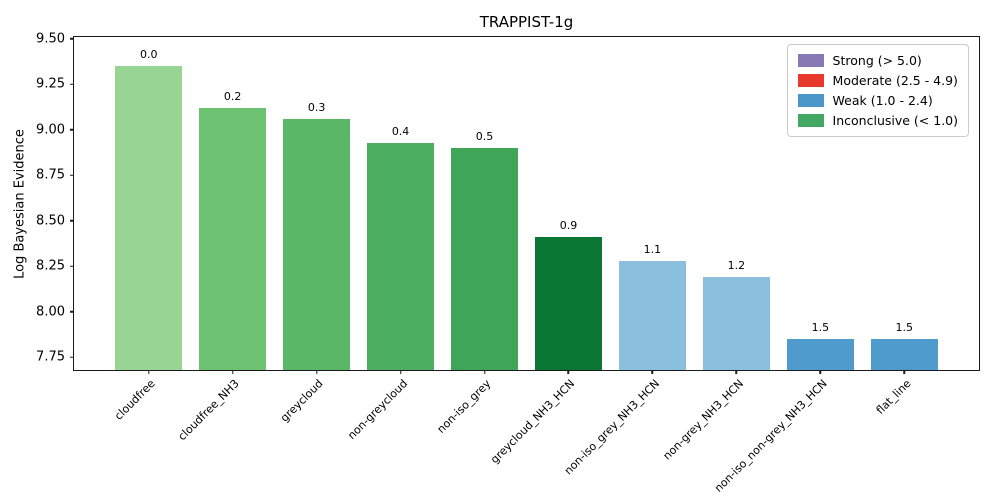  I want to click on bar-non-iso_grey_NH3_HCN, so click(652, 315).